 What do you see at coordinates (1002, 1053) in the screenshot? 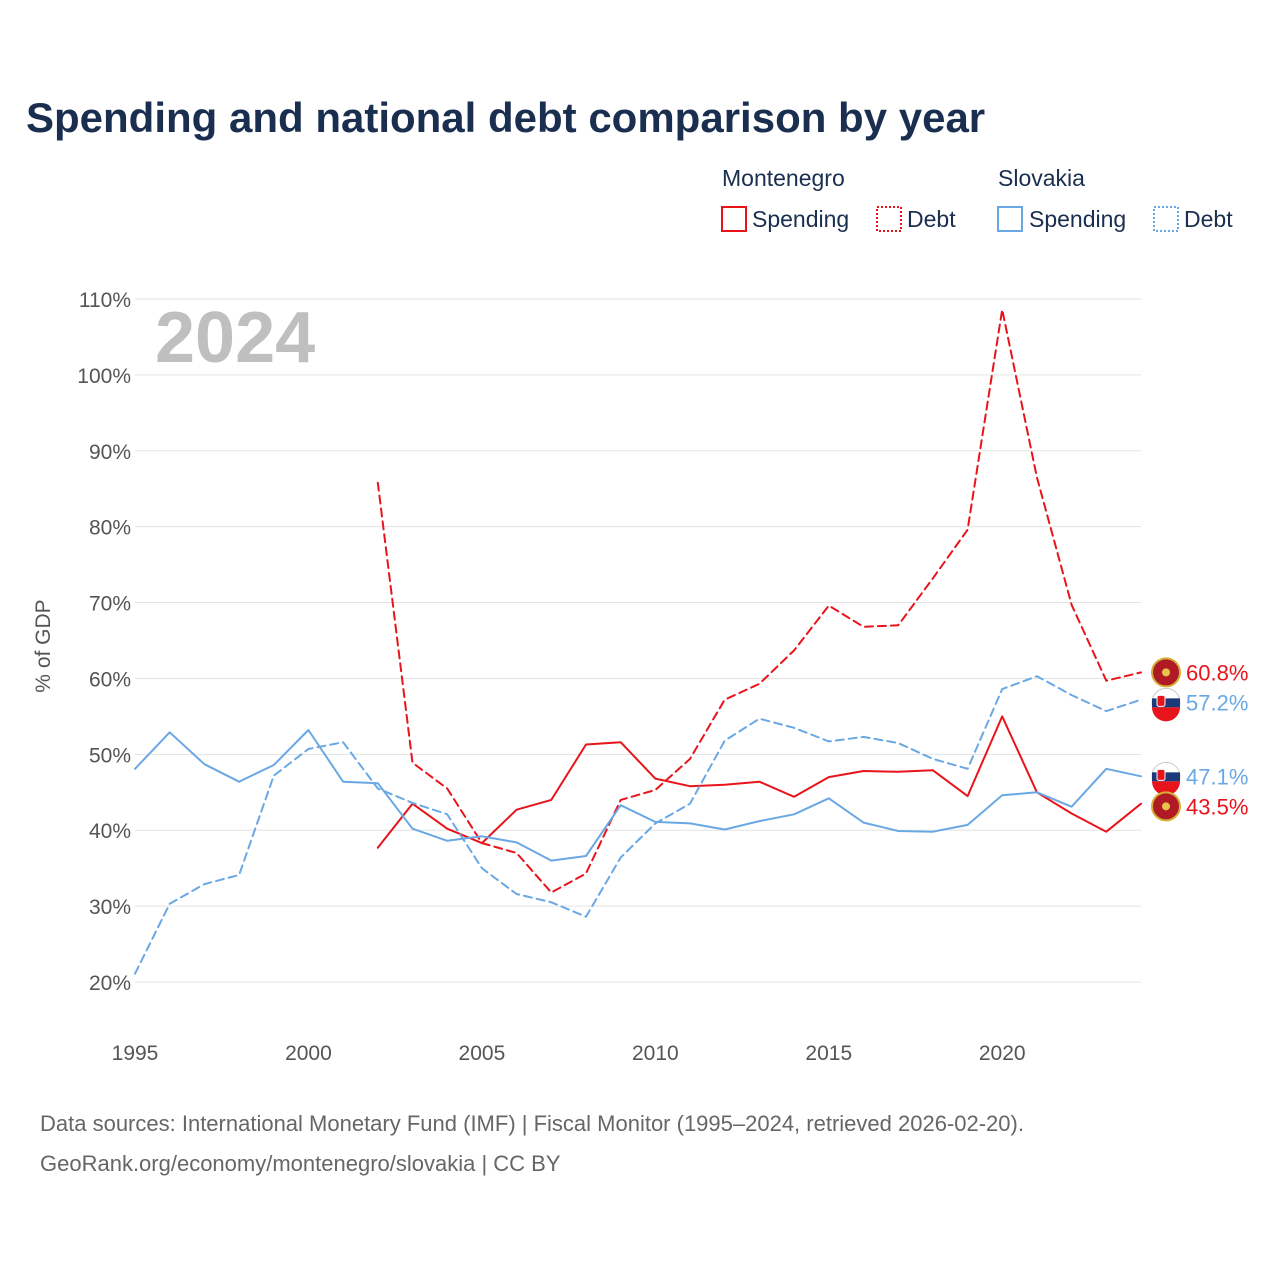
I see `x-tick-label: 2020` at bounding box center [1002, 1053].